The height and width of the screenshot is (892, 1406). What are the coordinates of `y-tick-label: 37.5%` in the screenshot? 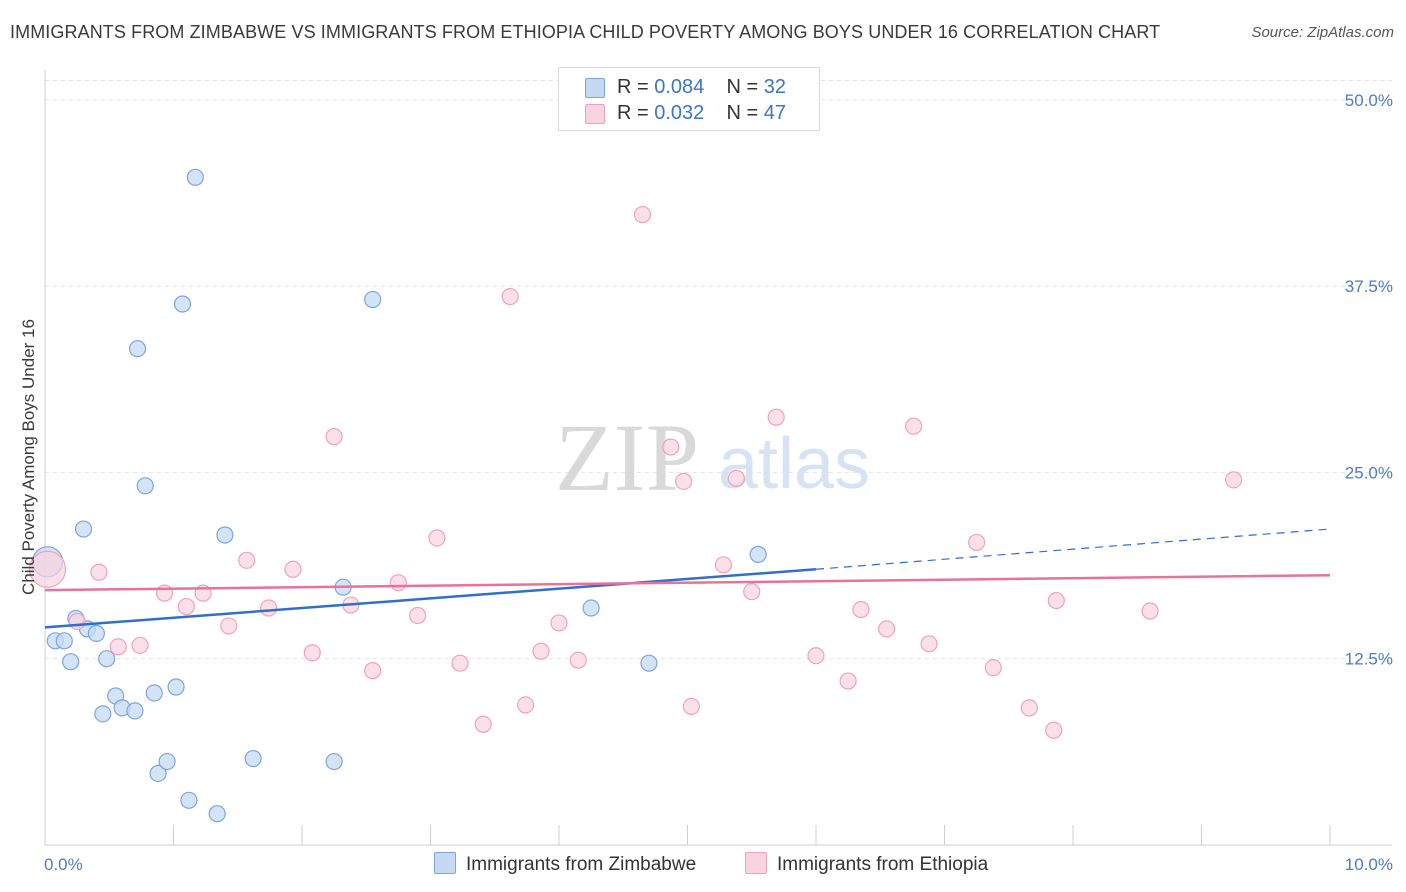 It's located at (1369, 286).